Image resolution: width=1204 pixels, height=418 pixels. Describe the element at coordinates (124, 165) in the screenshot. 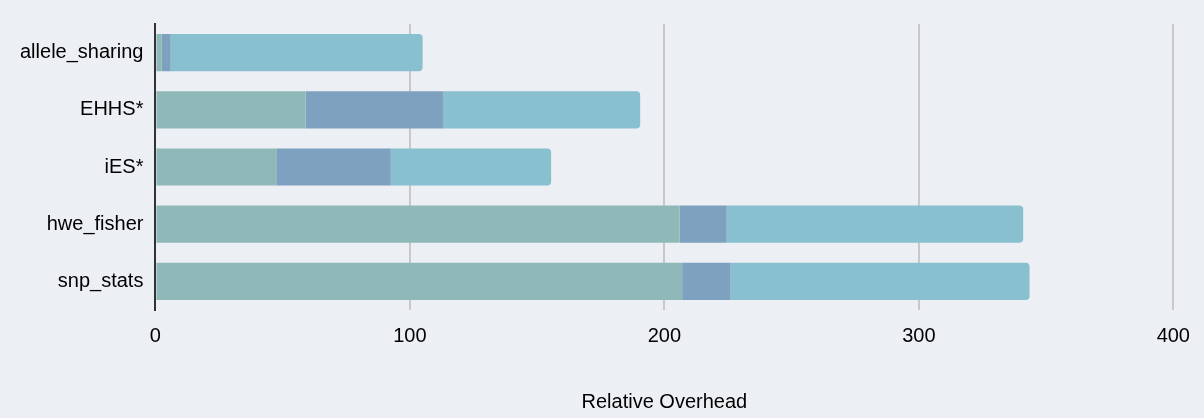

I see `y-tick-label: iES*` at that location.